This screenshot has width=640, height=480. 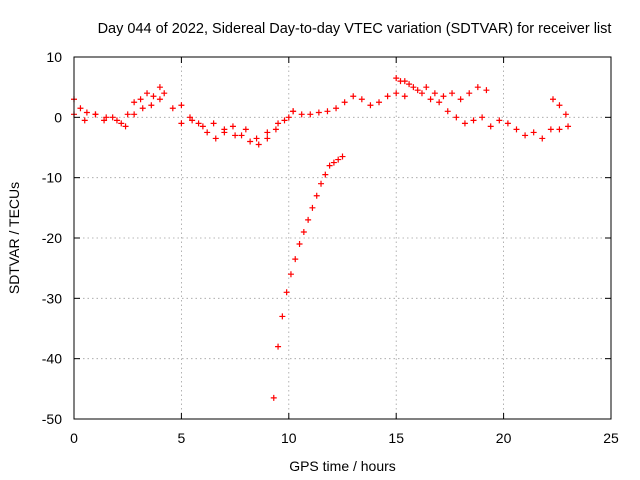 What do you see at coordinates (52, 238) in the screenshot?
I see `y-tick-label: -20` at bounding box center [52, 238].